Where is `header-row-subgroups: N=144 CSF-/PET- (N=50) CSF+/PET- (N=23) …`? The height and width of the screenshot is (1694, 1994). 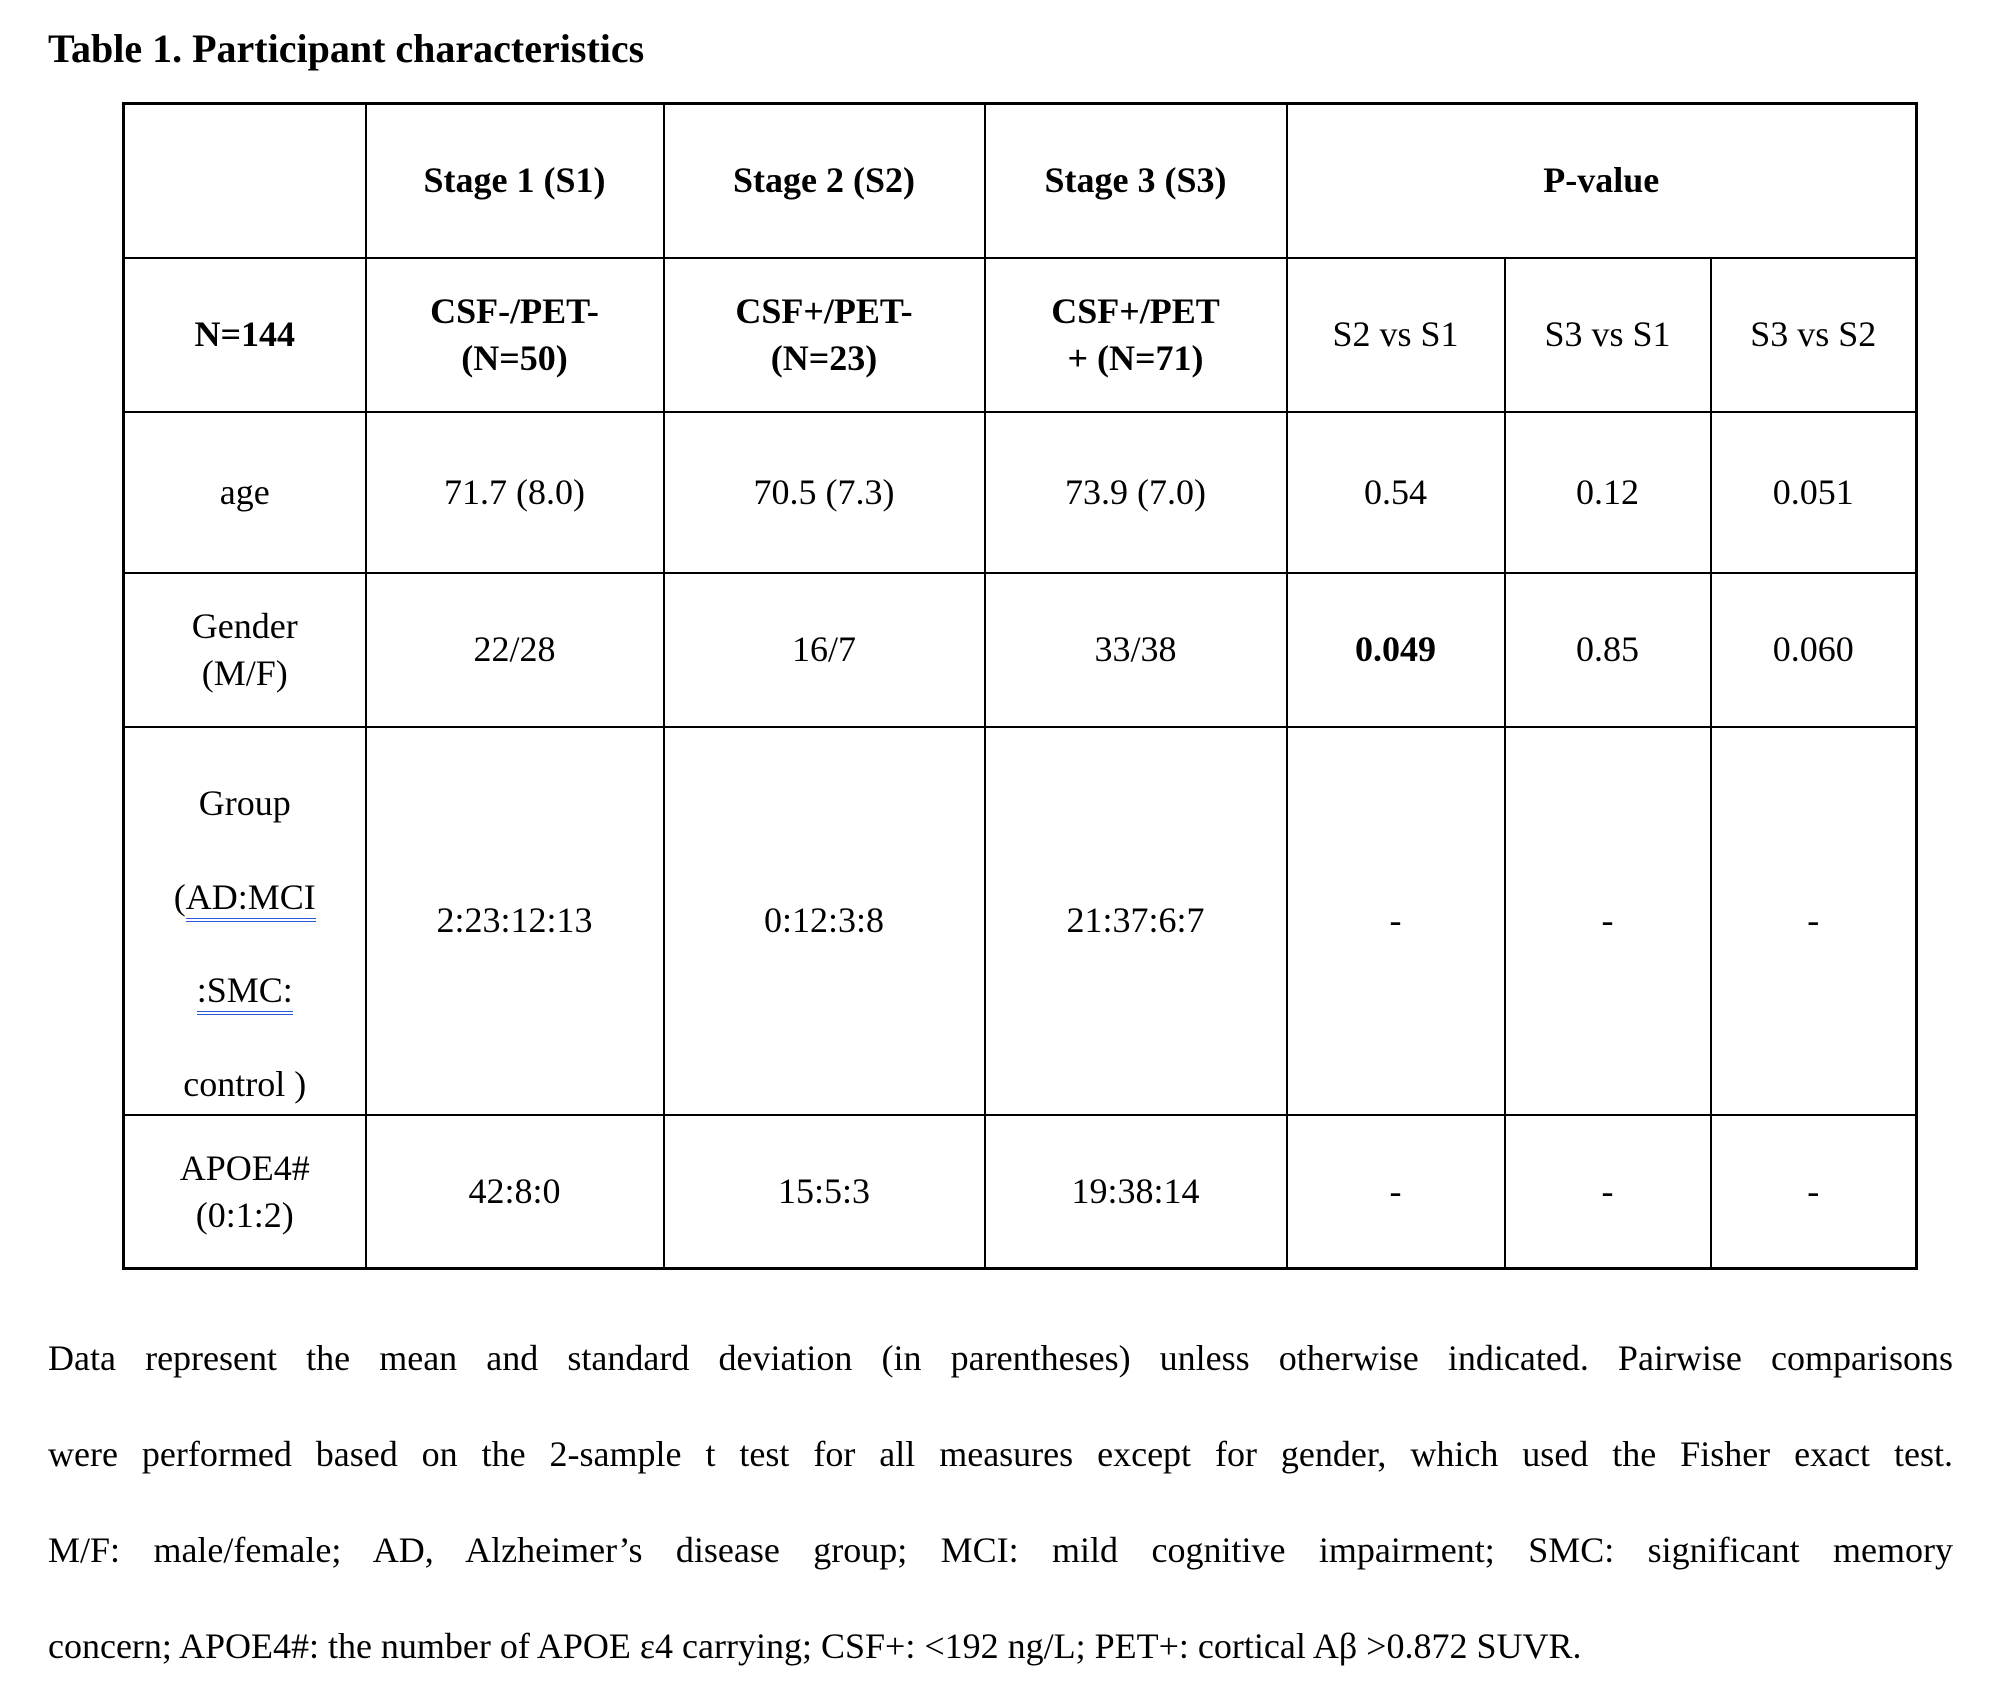 header-row-subgroups: N=144 CSF-/PET- (N=50) CSF+/PET- (N=23) … is located at coordinates (1020, 334).